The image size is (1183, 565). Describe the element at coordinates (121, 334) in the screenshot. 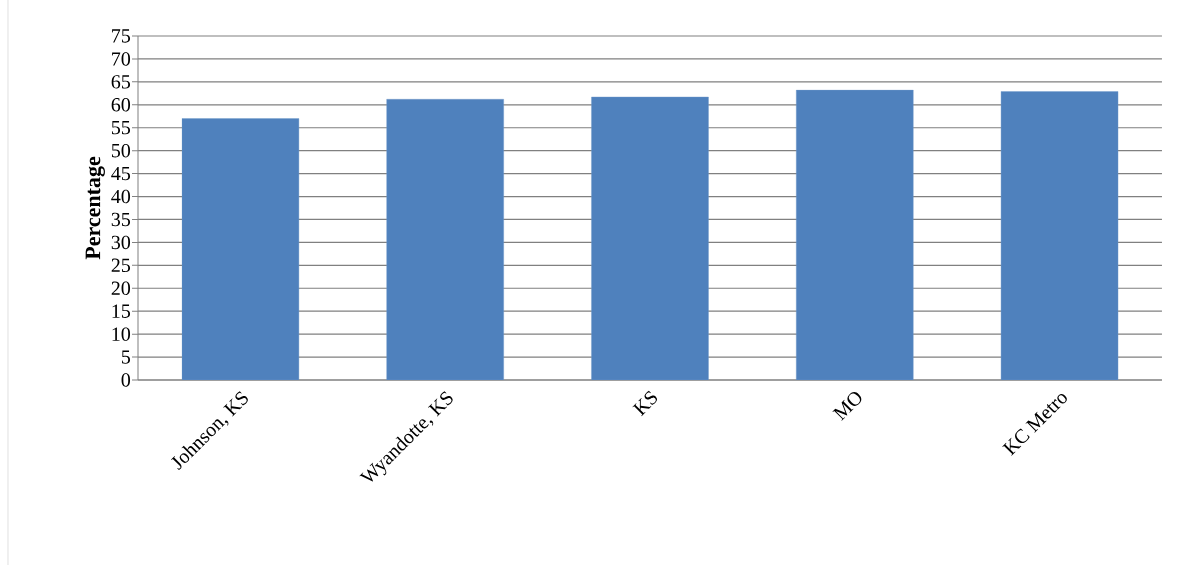

I see `y-tick-label: 10` at that location.